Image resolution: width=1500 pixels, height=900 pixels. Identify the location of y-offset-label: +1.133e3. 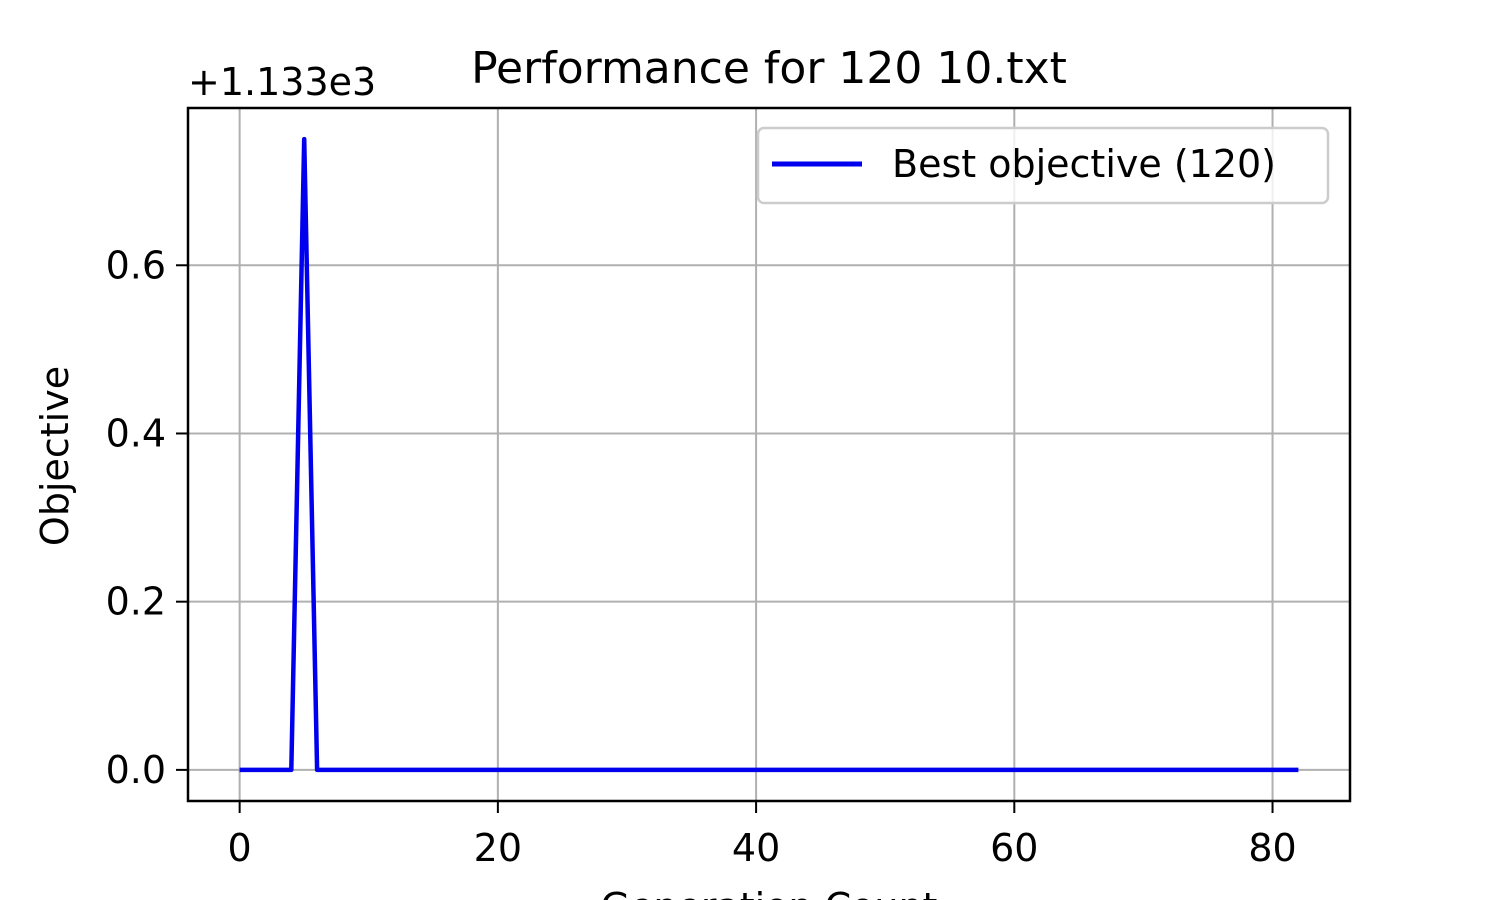
(282, 82).